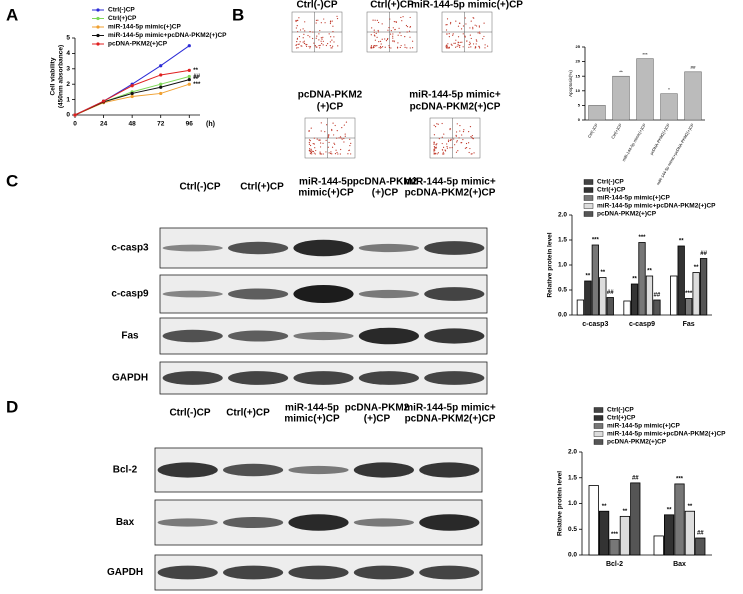 Image resolution: width=743 pixels, height=594 pixels. Describe the element at coordinates (68, 53) in the screenshot. I see `y-tick-label: 4` at that location.